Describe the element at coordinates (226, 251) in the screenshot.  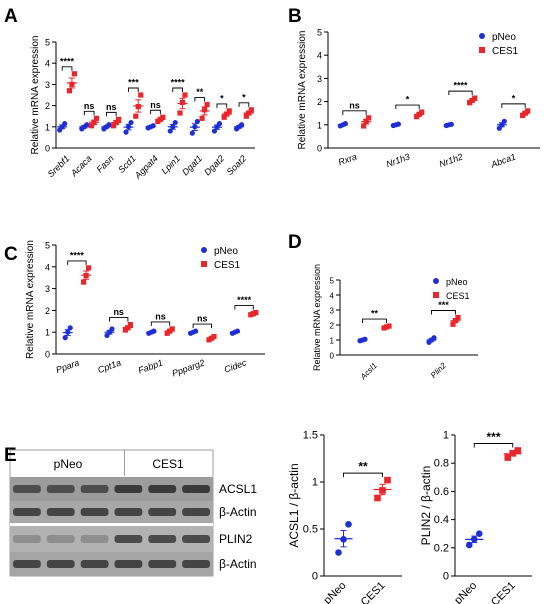
I see `legend-label: pNeo` at that location.